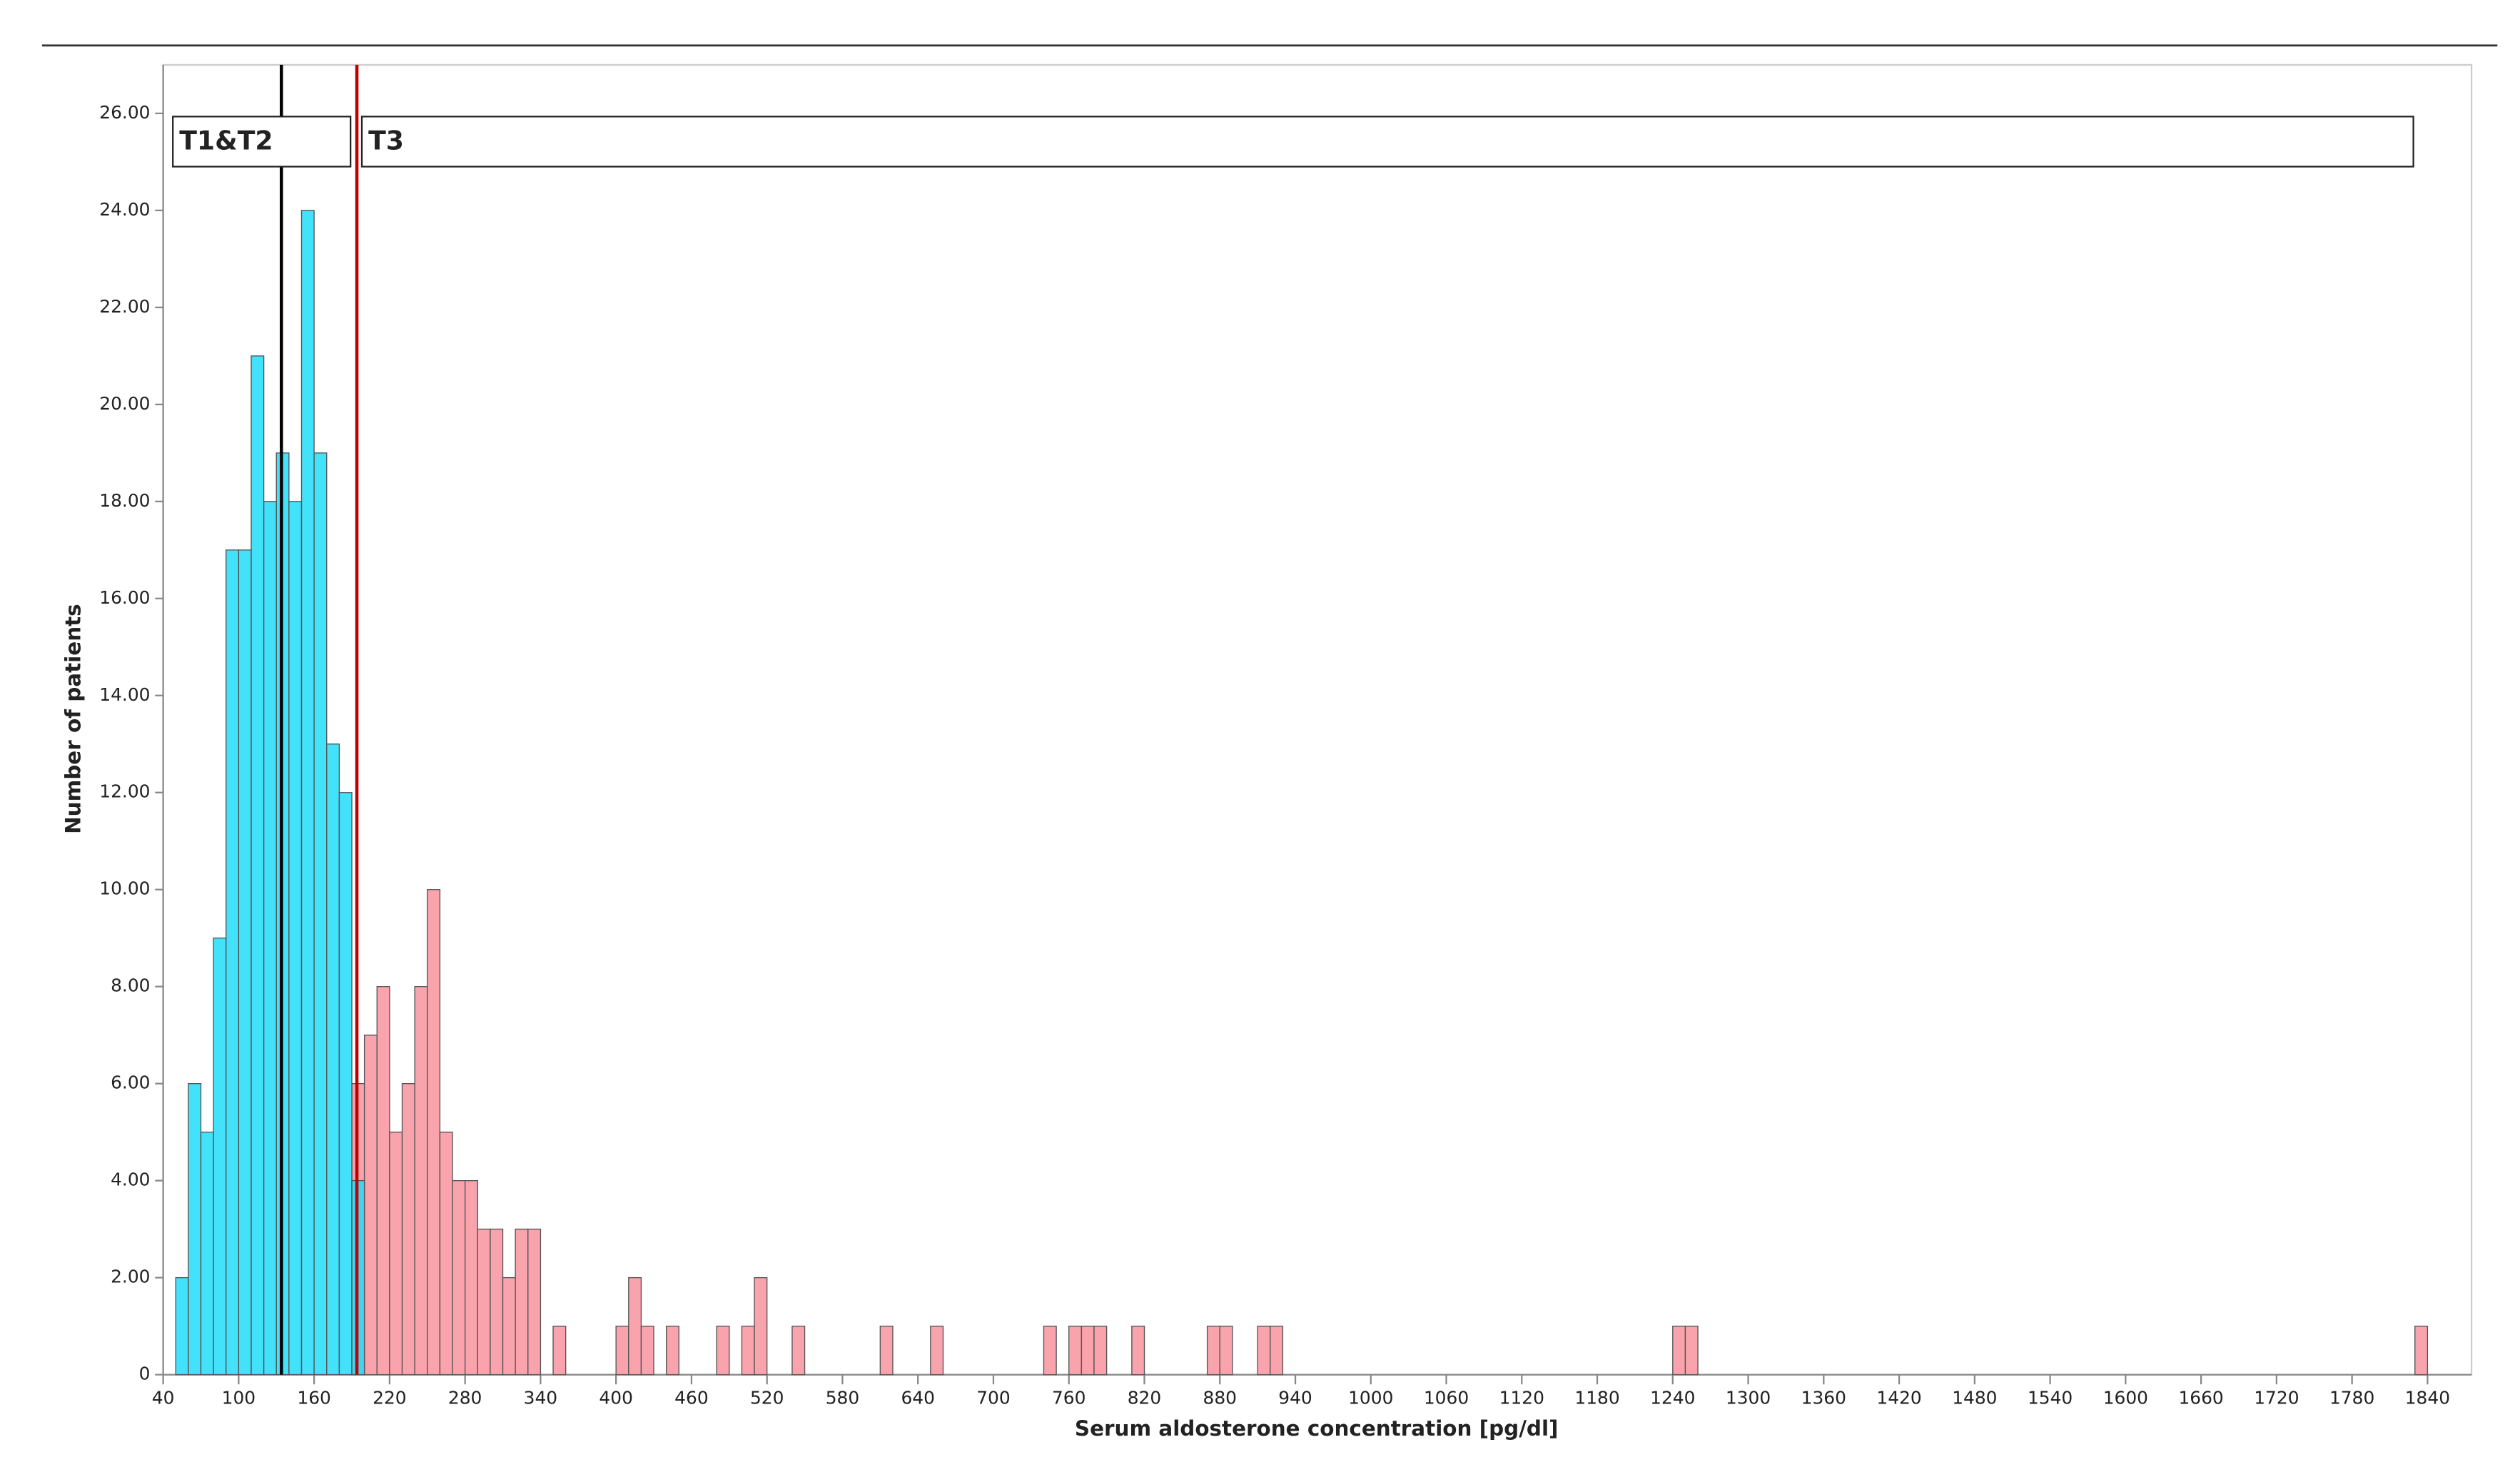 Image resolution: width=2520 pixels, height=1467 pixels. I want to click on y-tick-label: 20.00, so click(124, 403).